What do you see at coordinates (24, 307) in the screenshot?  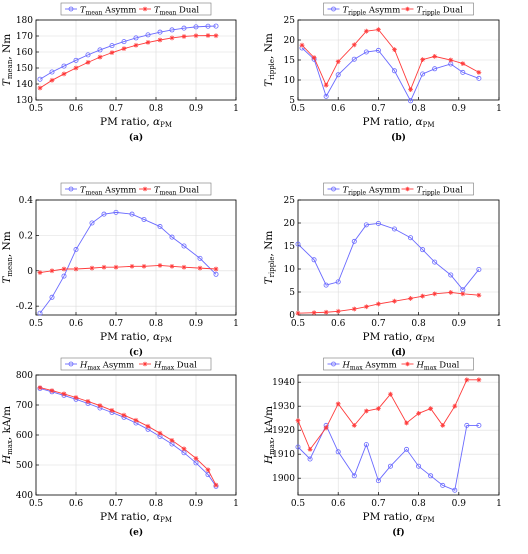 I see `y-tick-label: -0.2` at bounding box center [24, 307].